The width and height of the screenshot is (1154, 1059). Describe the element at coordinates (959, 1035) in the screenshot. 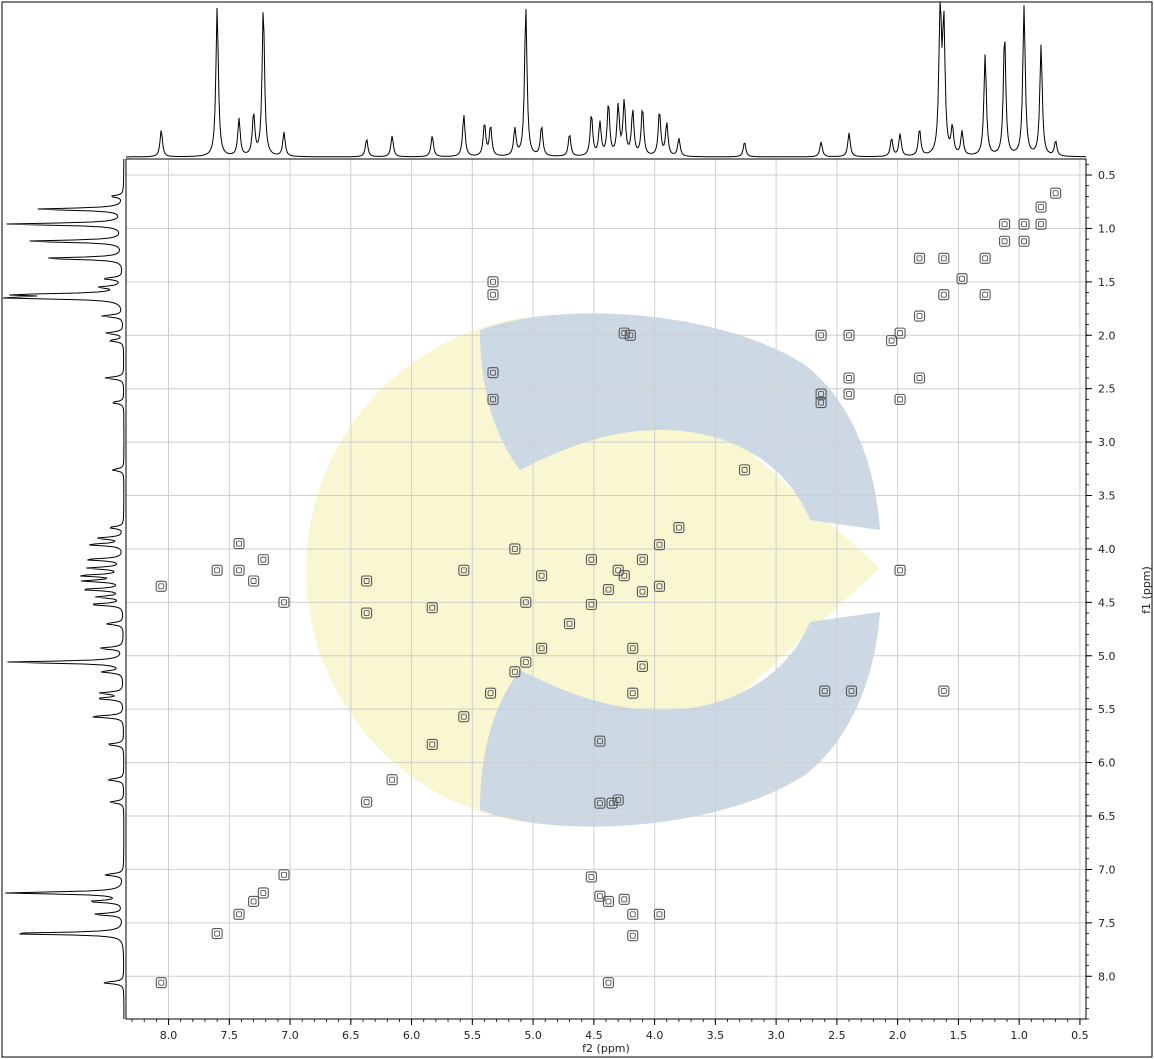

I see `x-tick-label: 1.5` at that location.